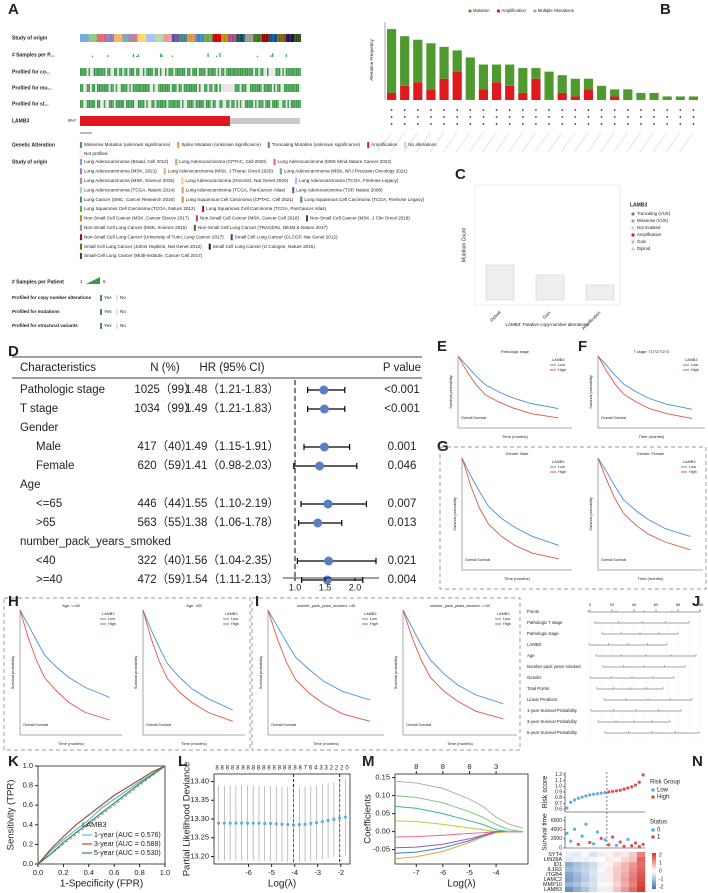 The width and height of the screenshot is (708, 893). Describe the element at coordinates (129, 199) in the screenshot. I see `legend-text: Lung Cancer (SMC, Cancer Research 2016)` at that location.